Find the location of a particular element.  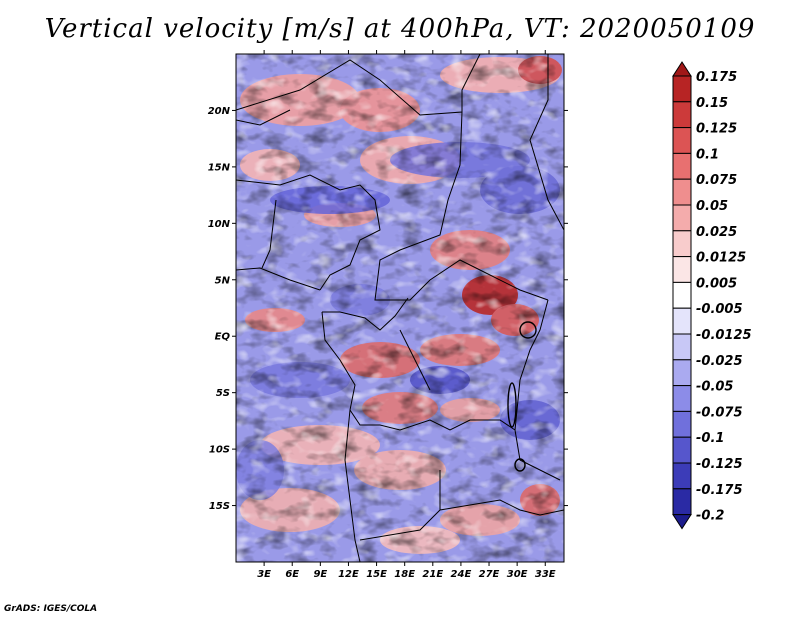

lakes is located at coordinates (522, 396).